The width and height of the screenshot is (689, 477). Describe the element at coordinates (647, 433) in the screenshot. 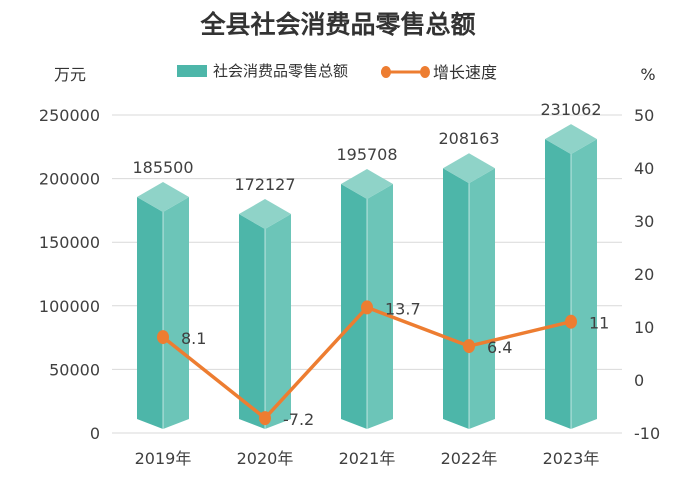

I see `right-tick-label: -10` at that location.